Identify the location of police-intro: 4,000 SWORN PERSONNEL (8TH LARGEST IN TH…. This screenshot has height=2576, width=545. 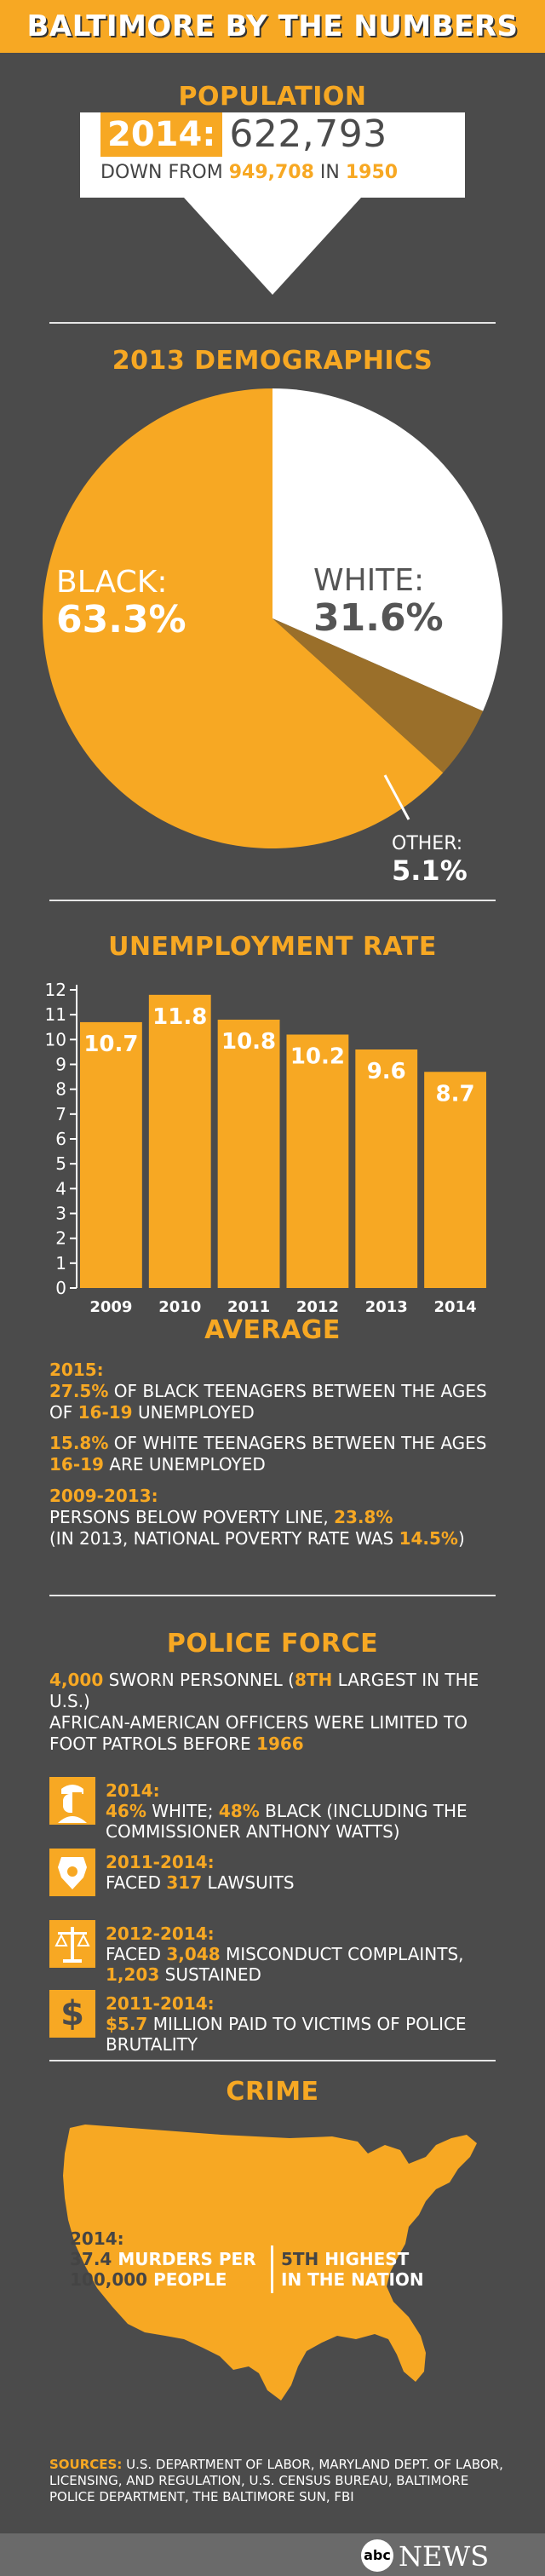
(264, 1712).